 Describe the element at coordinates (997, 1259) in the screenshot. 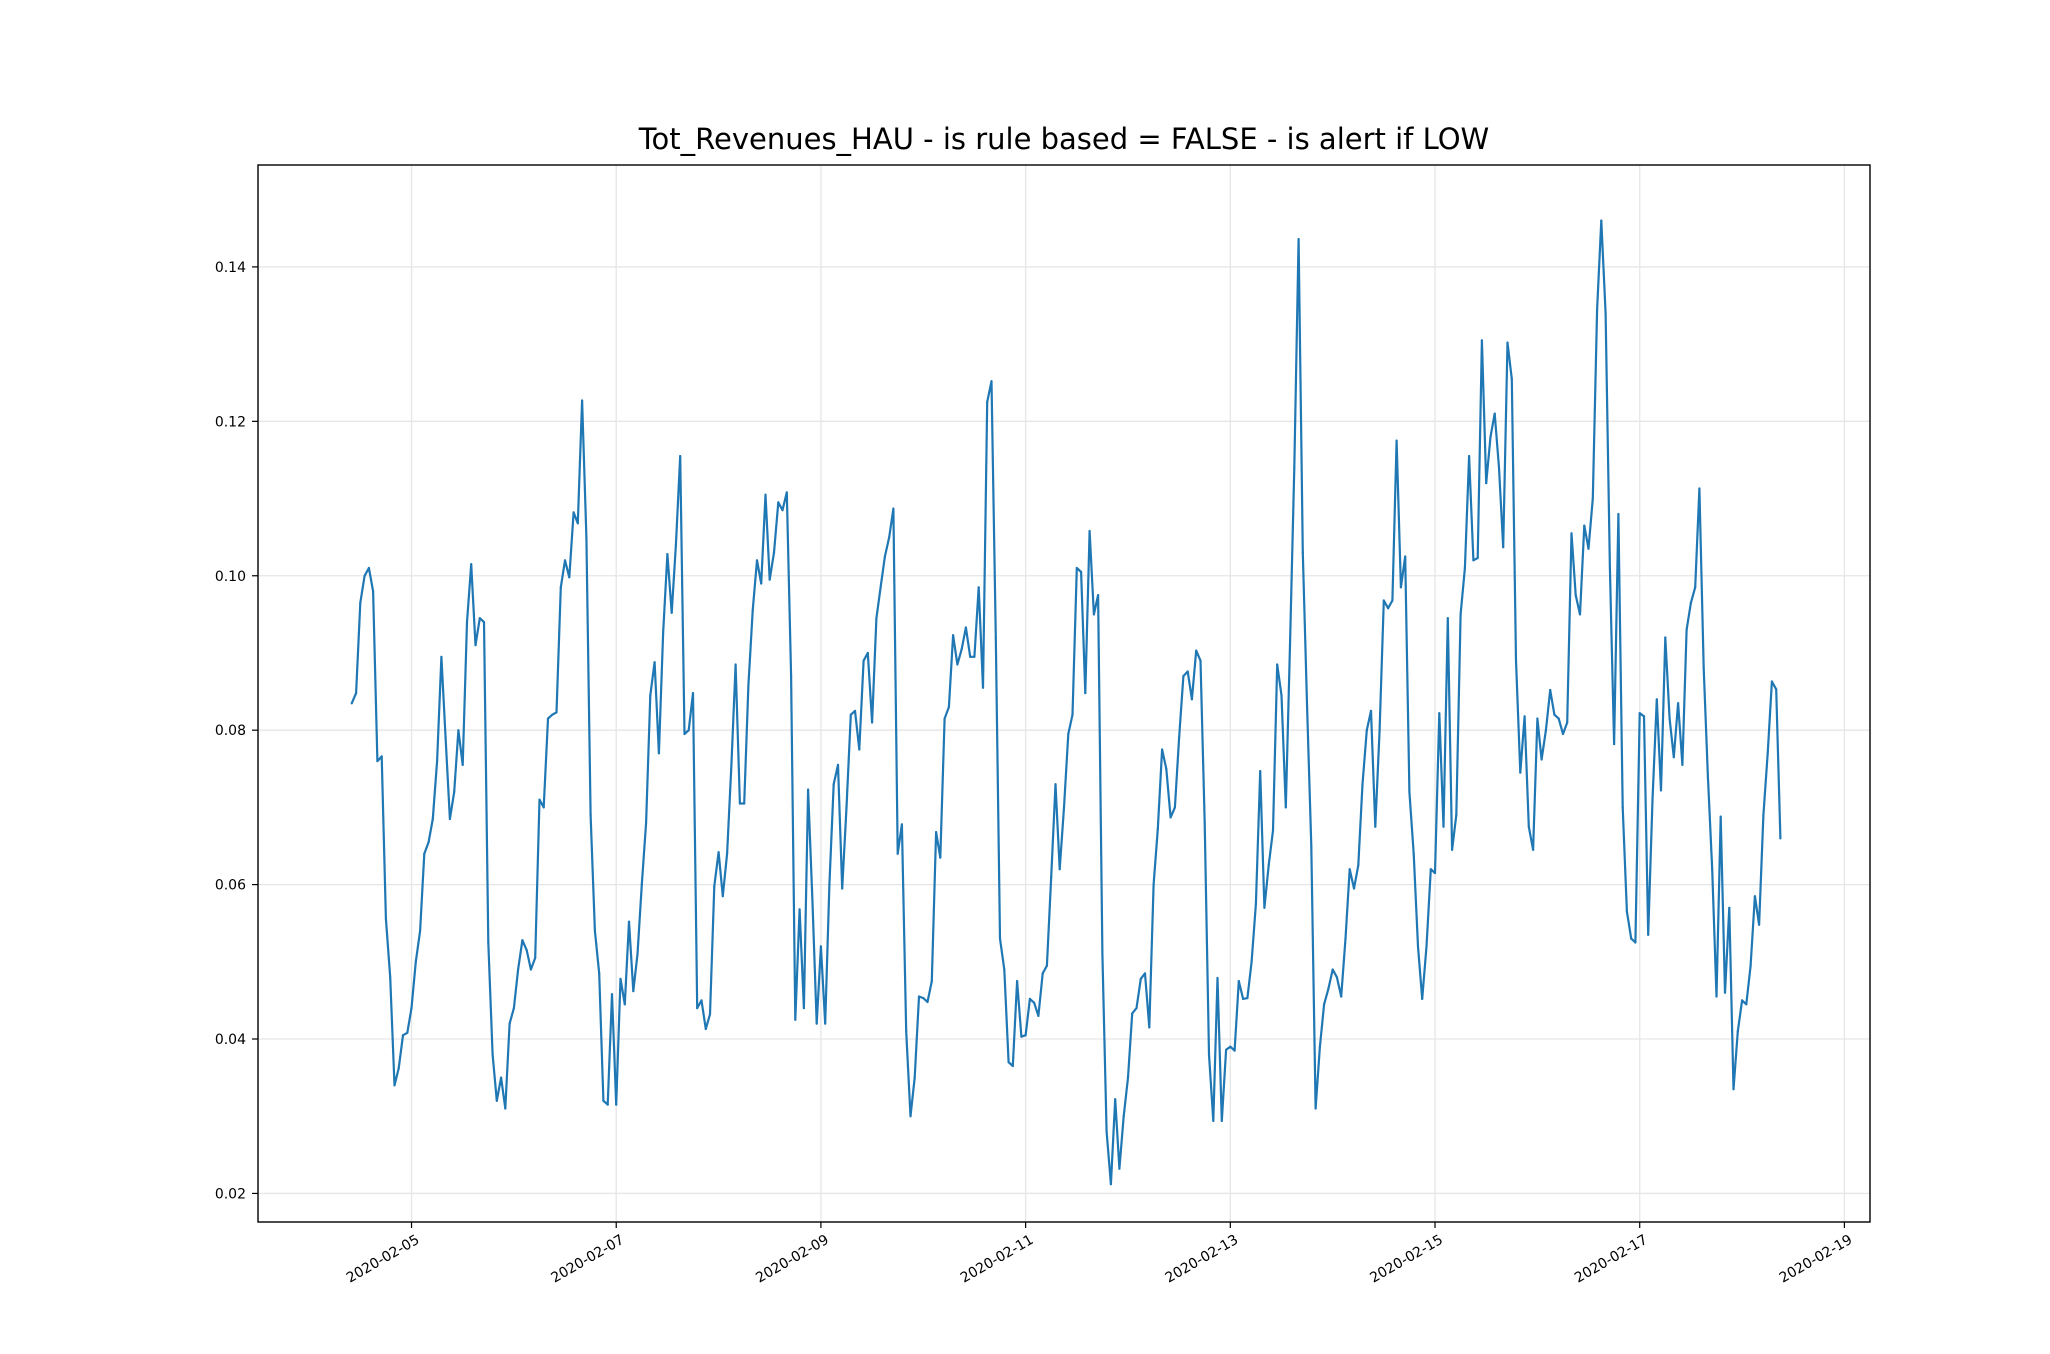

I see `x-tick-label: 2020-02-11` at that location.